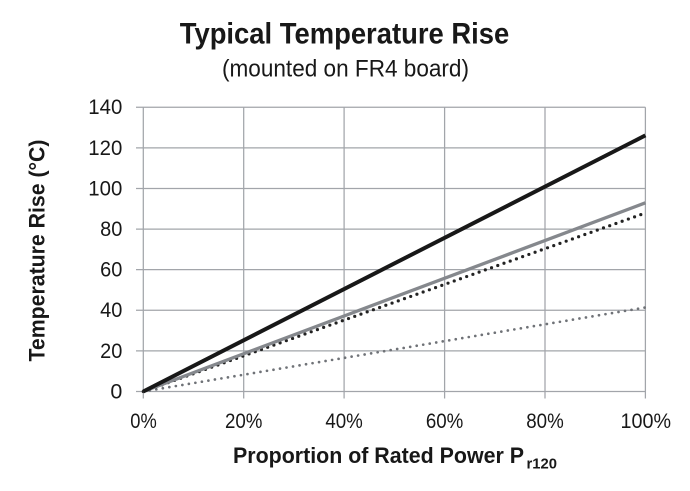  What do you see at coordinates (344, 421) in the screenshot?
I see `svg-text: 40%` at bounding box center [344, 421].